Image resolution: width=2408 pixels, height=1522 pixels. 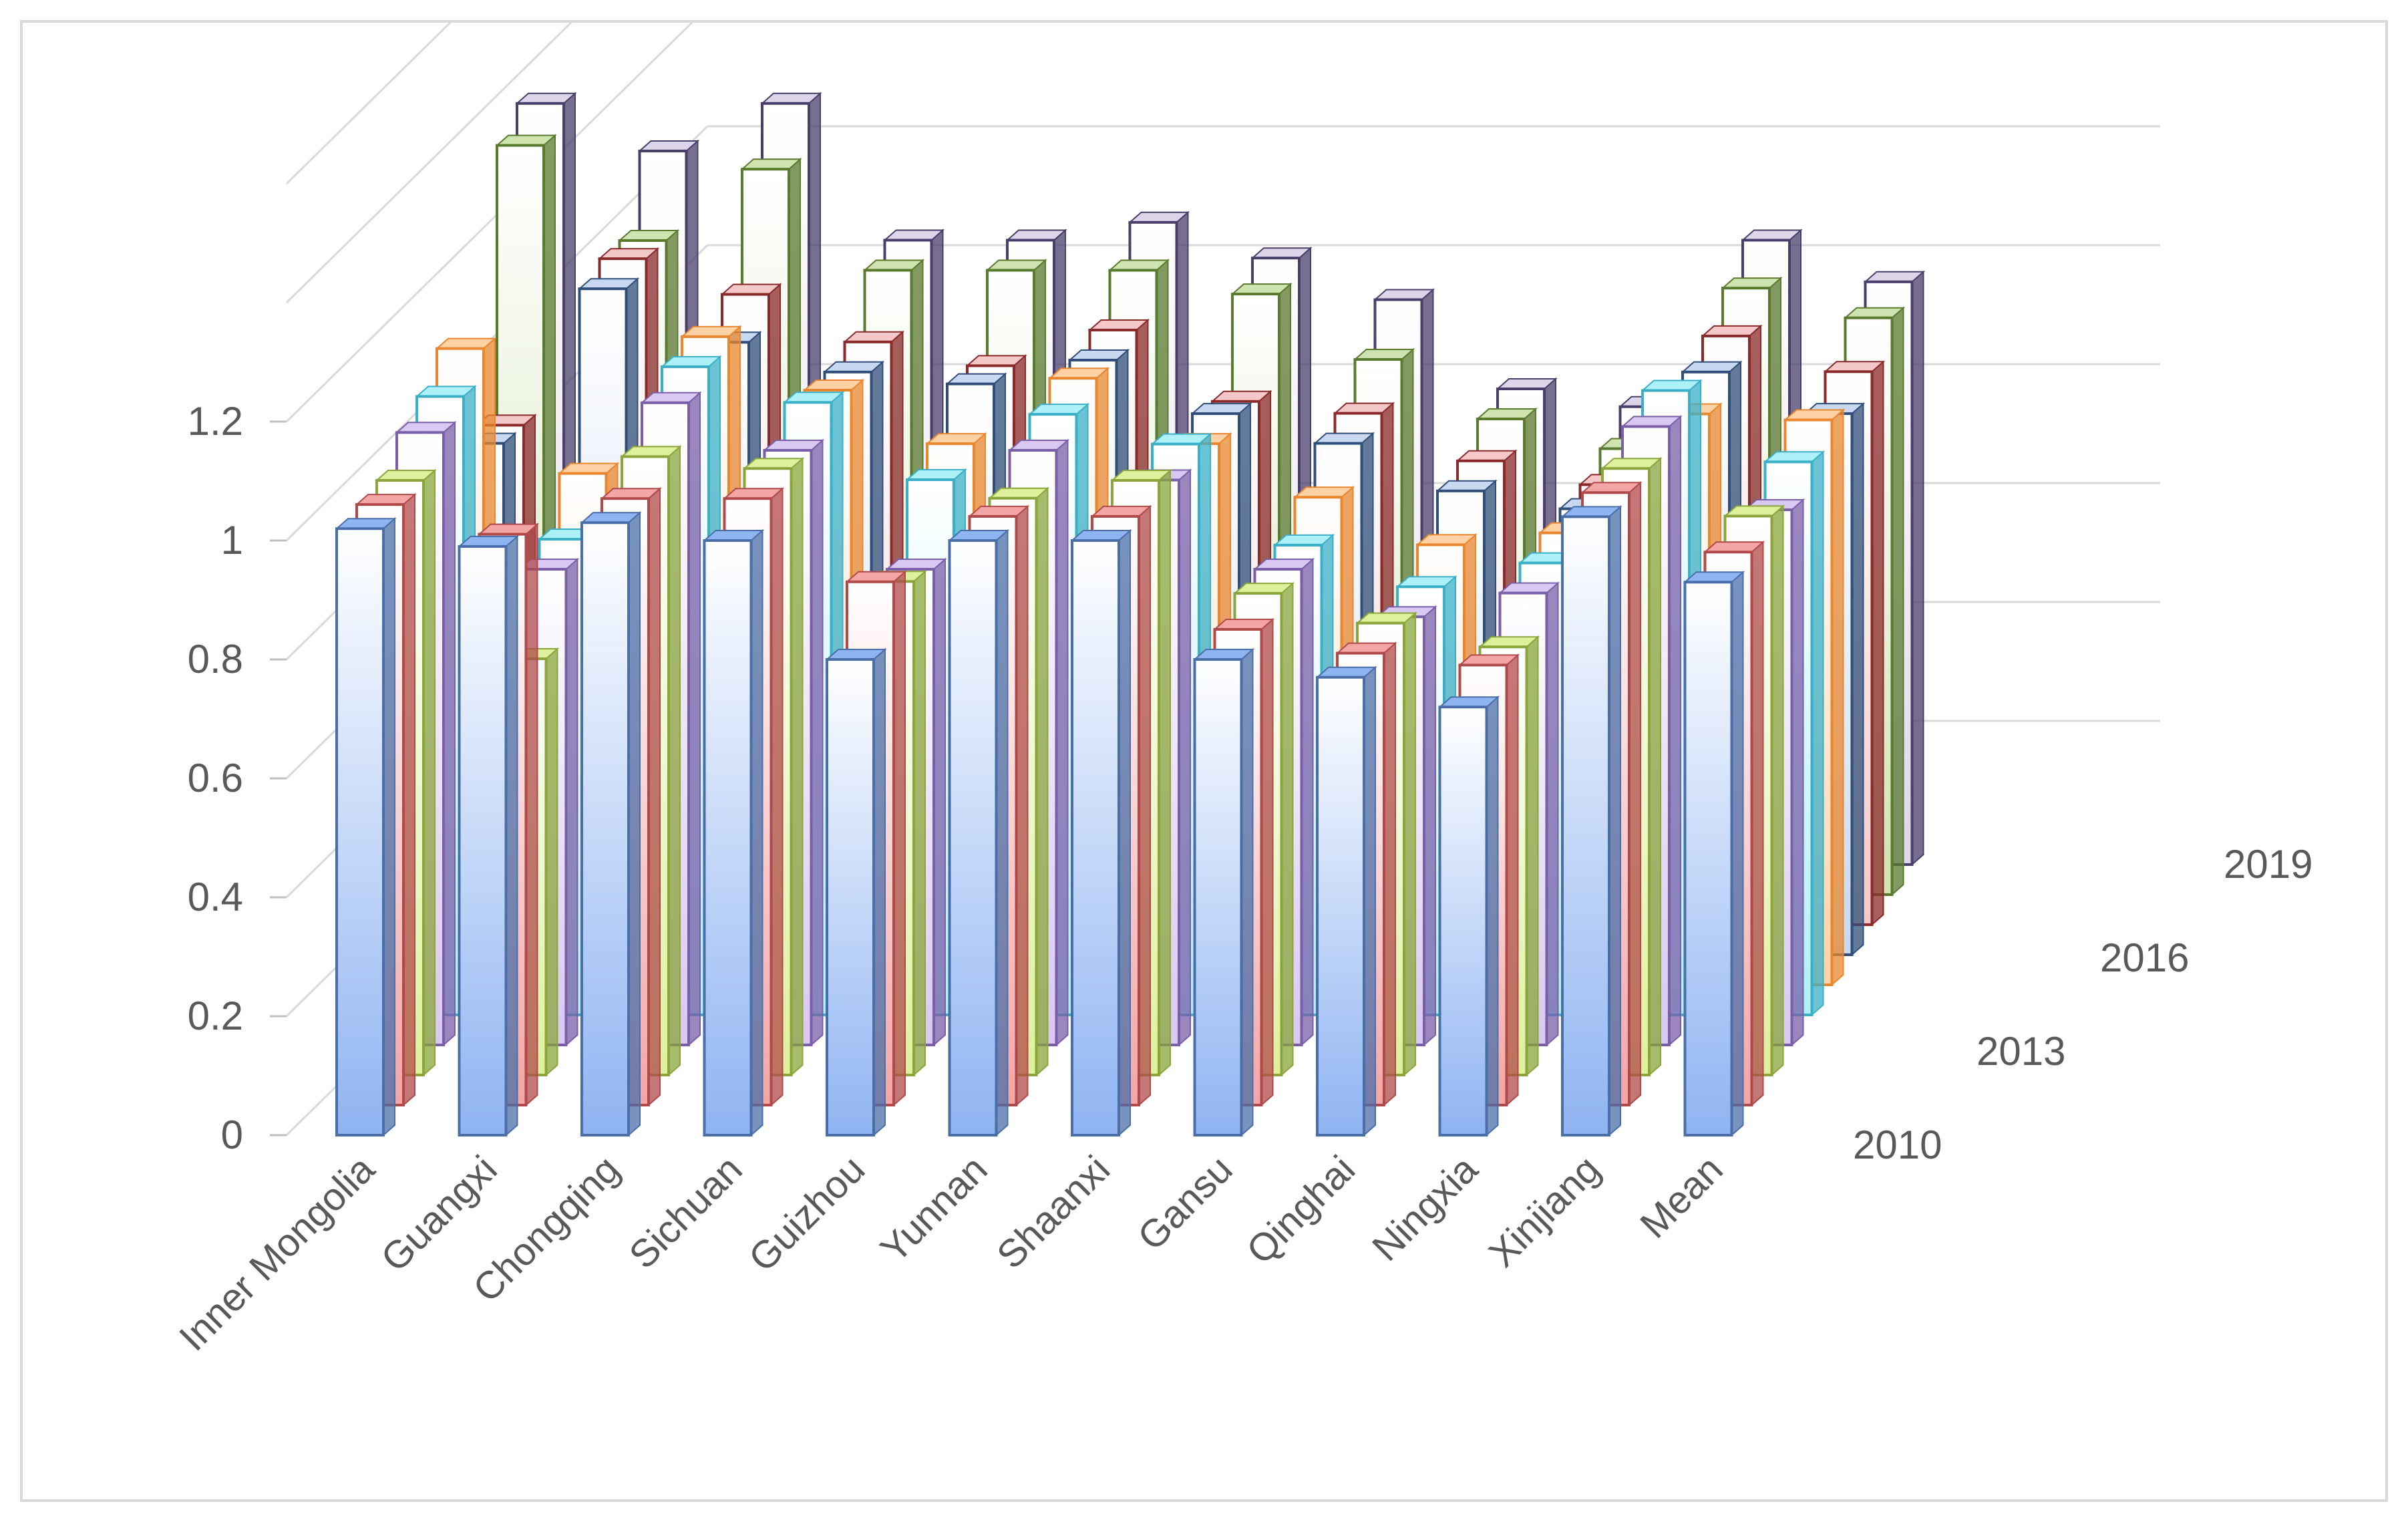 I want to click on category-label: Qinghai, so click(x=1300, y=1209).